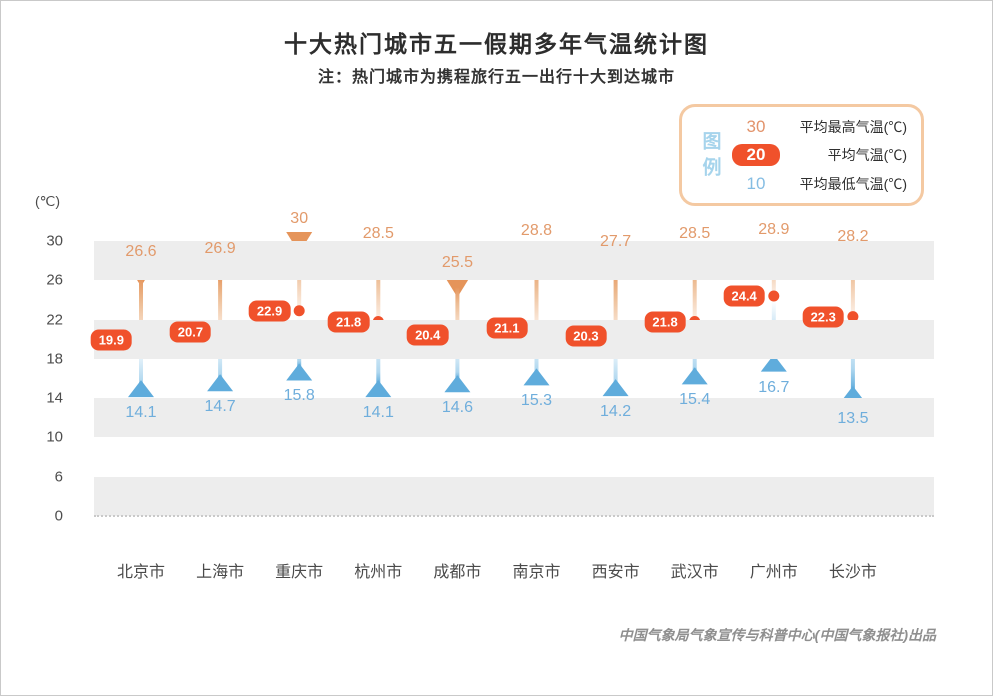 This screenshot has width=993, height=696. What do you see at coordinates (536, 401) in the screenshot?
I see `min-value-label: 15.3` at bounding box center [536, 401].